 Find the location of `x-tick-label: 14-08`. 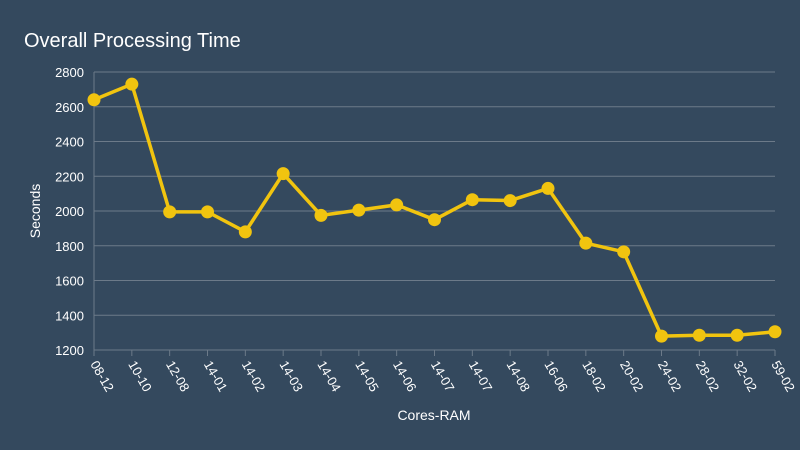

x-tick-label: 14-08 is located at coordinates (519, 376).